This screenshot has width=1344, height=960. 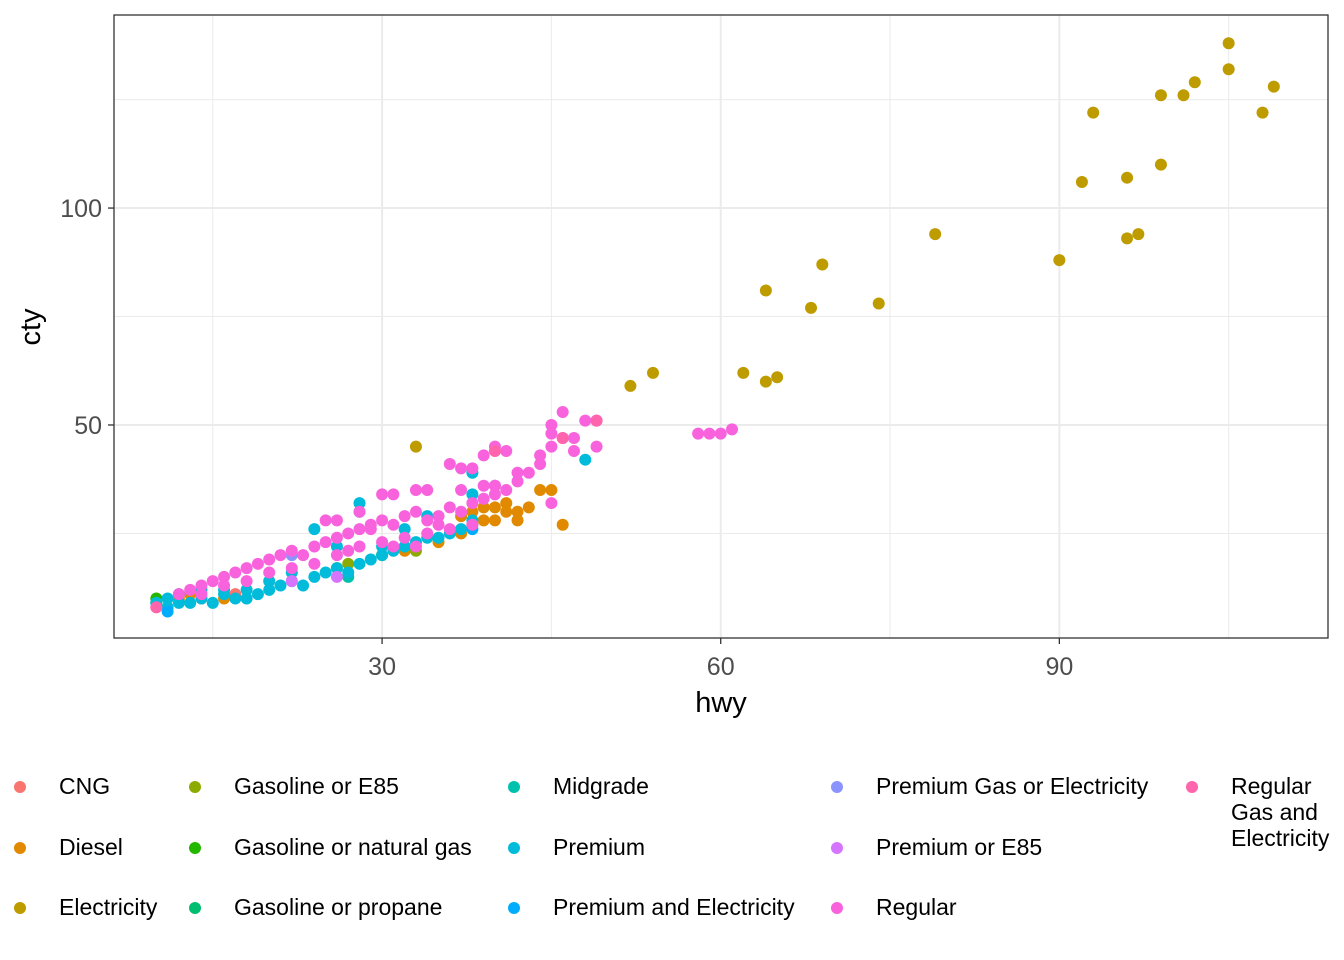 What do you see at coordinates (31, 327) in the screenshot?
I see `y-axis-title: cty` at bounding box center [31, 327].